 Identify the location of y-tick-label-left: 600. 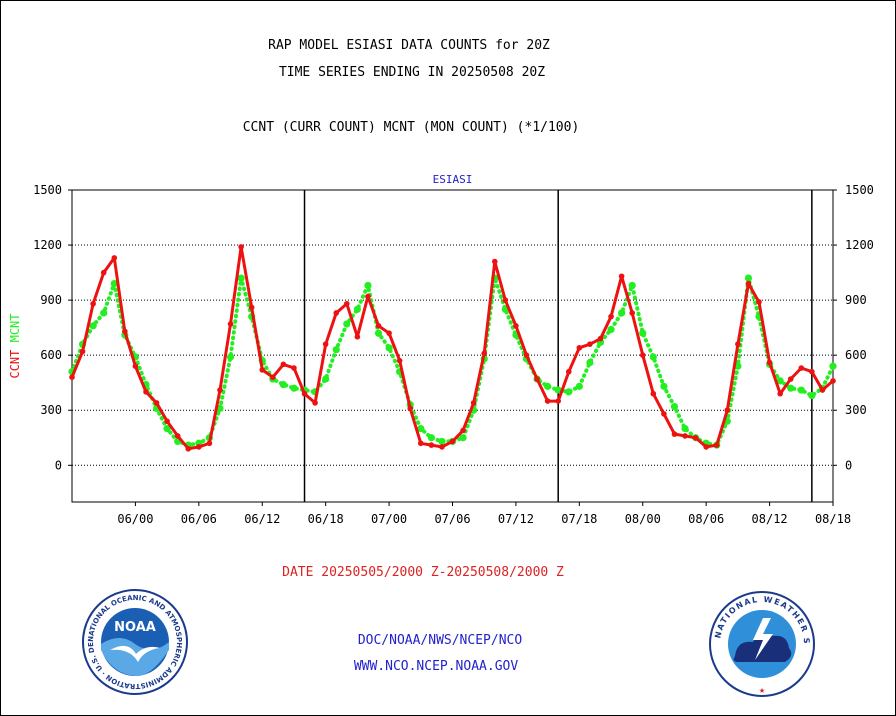
(51, 355).